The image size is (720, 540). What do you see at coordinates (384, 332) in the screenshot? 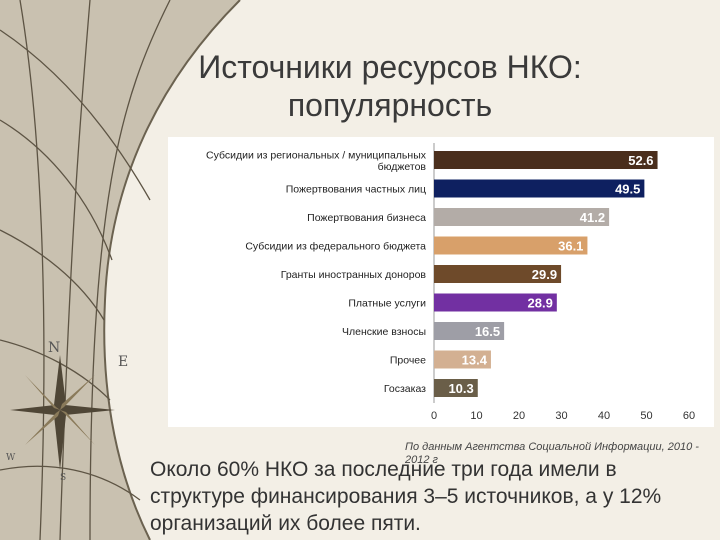
I see `category-label: Членские взносы` at bounding box center [384, 332].